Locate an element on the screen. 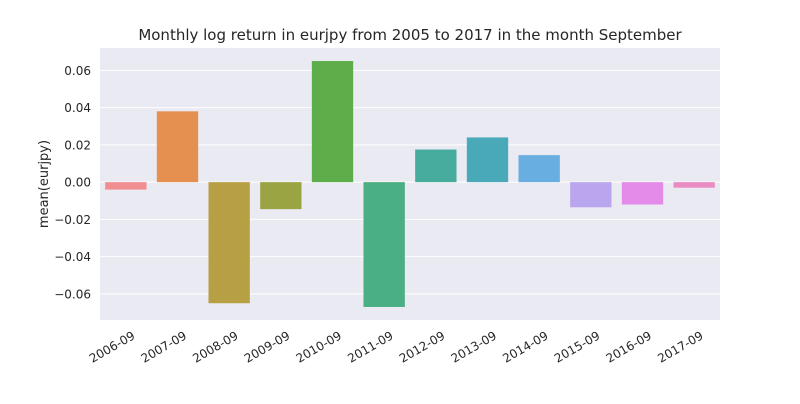 This screenshot has height=404, width=800. y-tick-label: 0.06 is located at coordinates (77, 71).